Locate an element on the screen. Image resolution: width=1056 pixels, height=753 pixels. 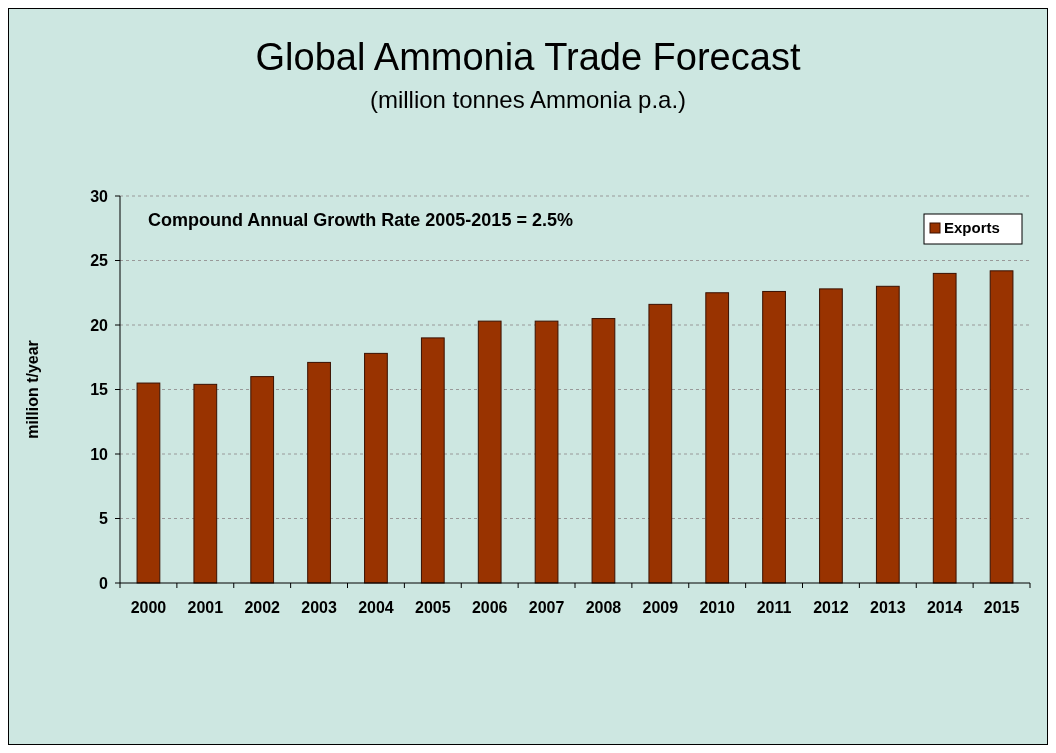
y-tick-label: 5 is located at coordinates (104, 519).